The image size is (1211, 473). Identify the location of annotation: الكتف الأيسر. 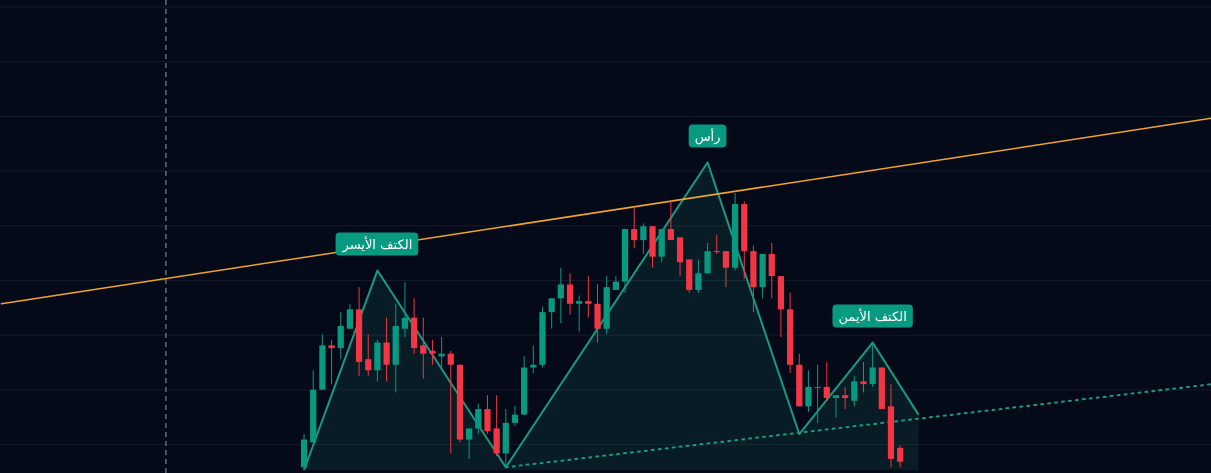
(377, 244).